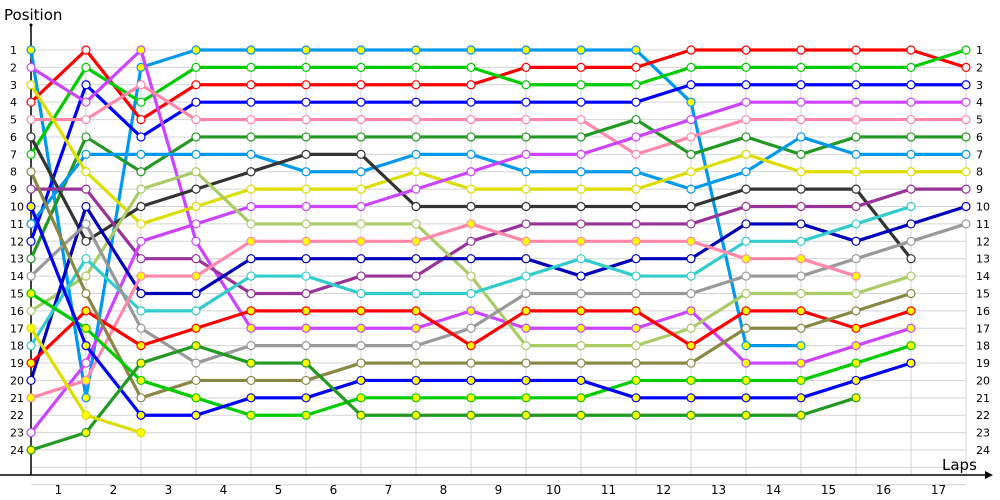  Describe the element at coordinates (86, 380) in the screenshot. I see `series-driver-w` at that location.